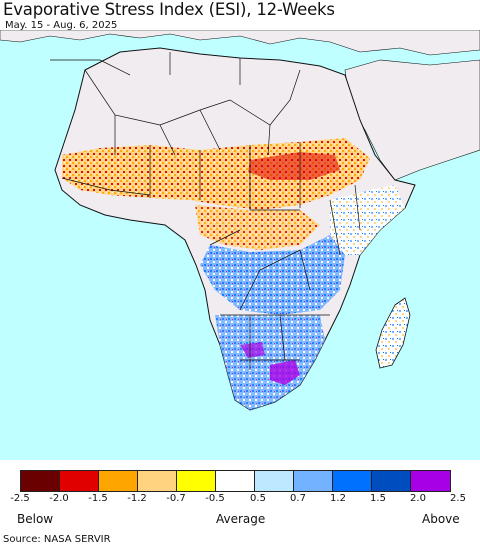 Image resolution: width=480 pixels, height=548 pixels. I want to click on central-africa-dry-region, so click(257, 227).